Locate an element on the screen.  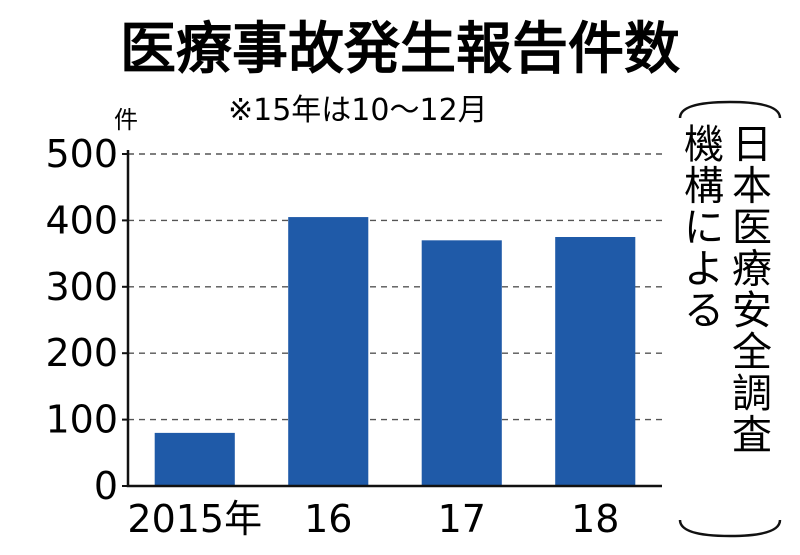
x-tick-label: 16 is located at coordinates (328, 519).